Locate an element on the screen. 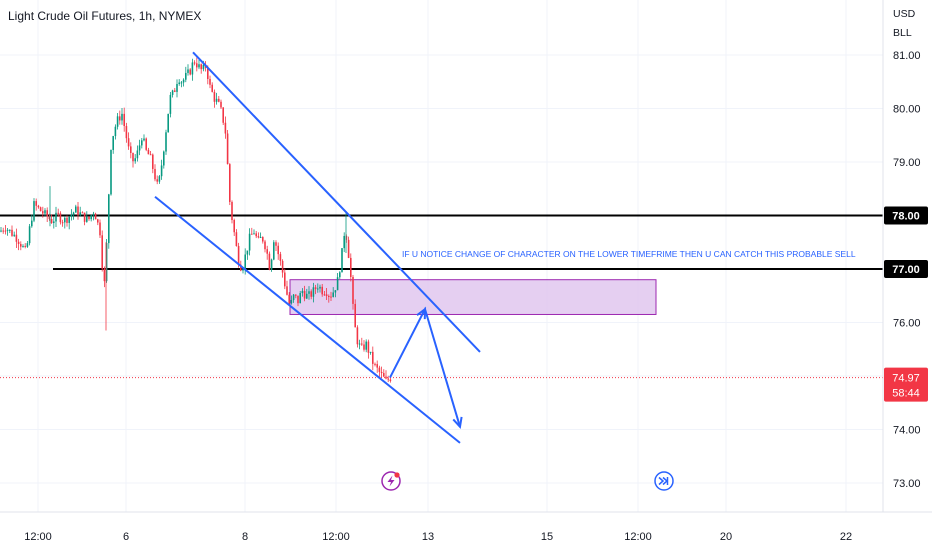  fast-forward-icon is located at coordinates (664, 481).